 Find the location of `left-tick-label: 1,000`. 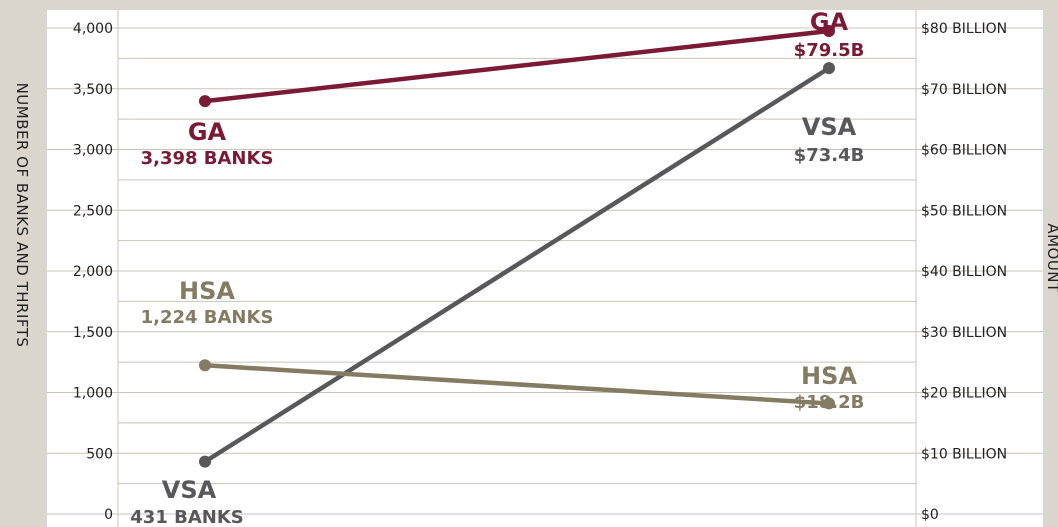

left-tick-label: 1,000 is located at coordinates (93, 394).